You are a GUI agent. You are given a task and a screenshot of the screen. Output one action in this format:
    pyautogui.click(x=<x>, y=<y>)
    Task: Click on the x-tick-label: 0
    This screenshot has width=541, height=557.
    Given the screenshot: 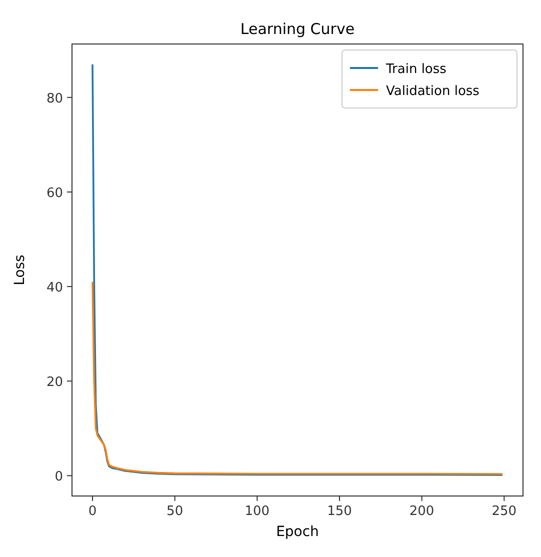 What is the action you would take?
    pyautogui.click(x=92, y=511)
    